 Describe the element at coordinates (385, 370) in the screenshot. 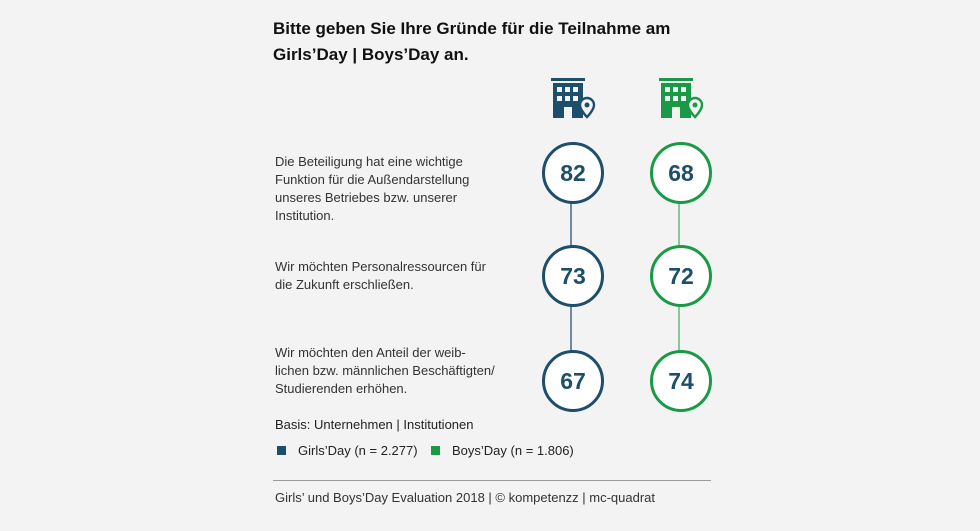

I see `row-label-line: lichen bzw. männlichen Beschäftigten/` at that location.